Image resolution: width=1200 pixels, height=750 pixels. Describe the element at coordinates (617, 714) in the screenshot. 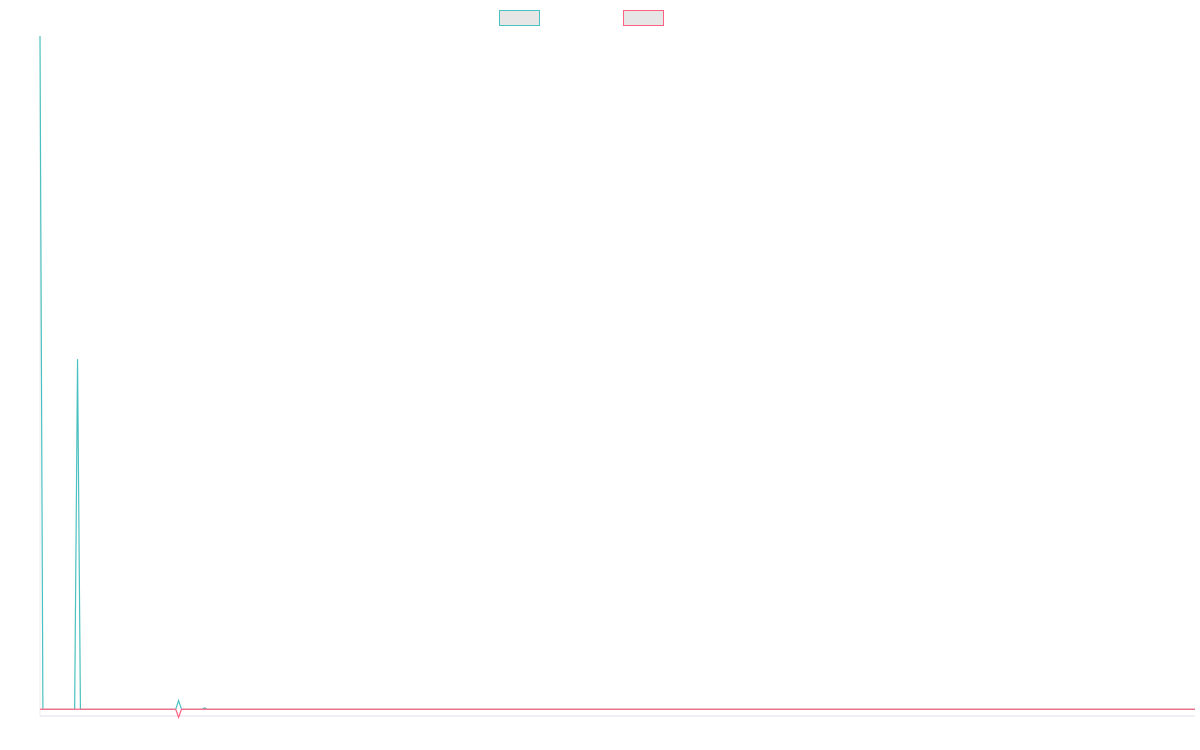

I see `series-line` at that location.